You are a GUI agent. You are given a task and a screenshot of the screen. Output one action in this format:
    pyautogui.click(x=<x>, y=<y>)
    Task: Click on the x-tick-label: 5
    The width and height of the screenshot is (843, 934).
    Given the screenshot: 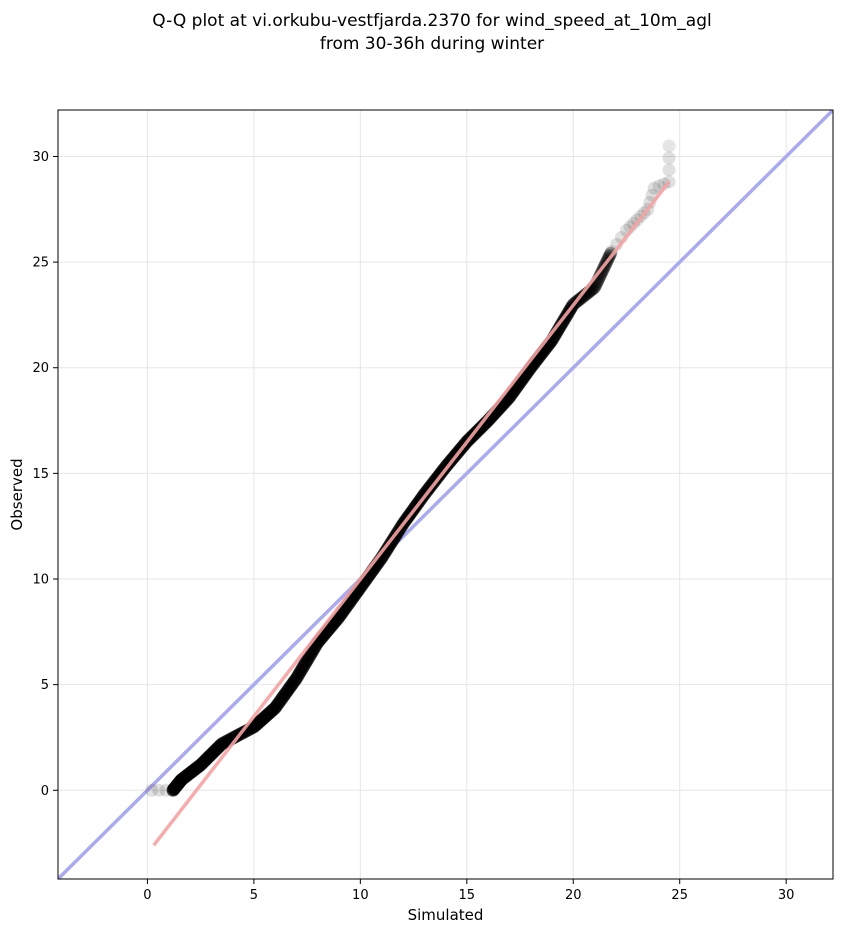 What is the action you would take?
    pyautogui.click(x=254, y=895)
    